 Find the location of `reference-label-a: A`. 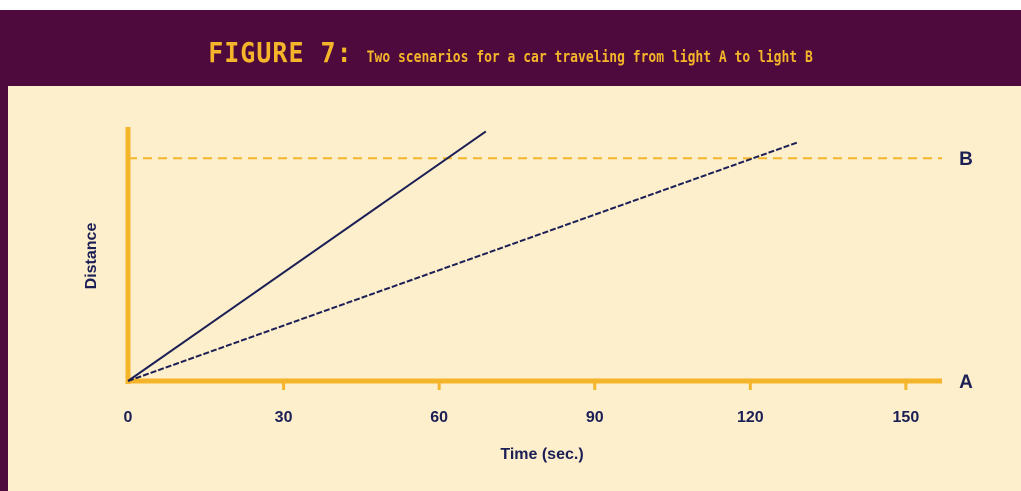

reference-label-a: A is located at coordinates (966, 382).